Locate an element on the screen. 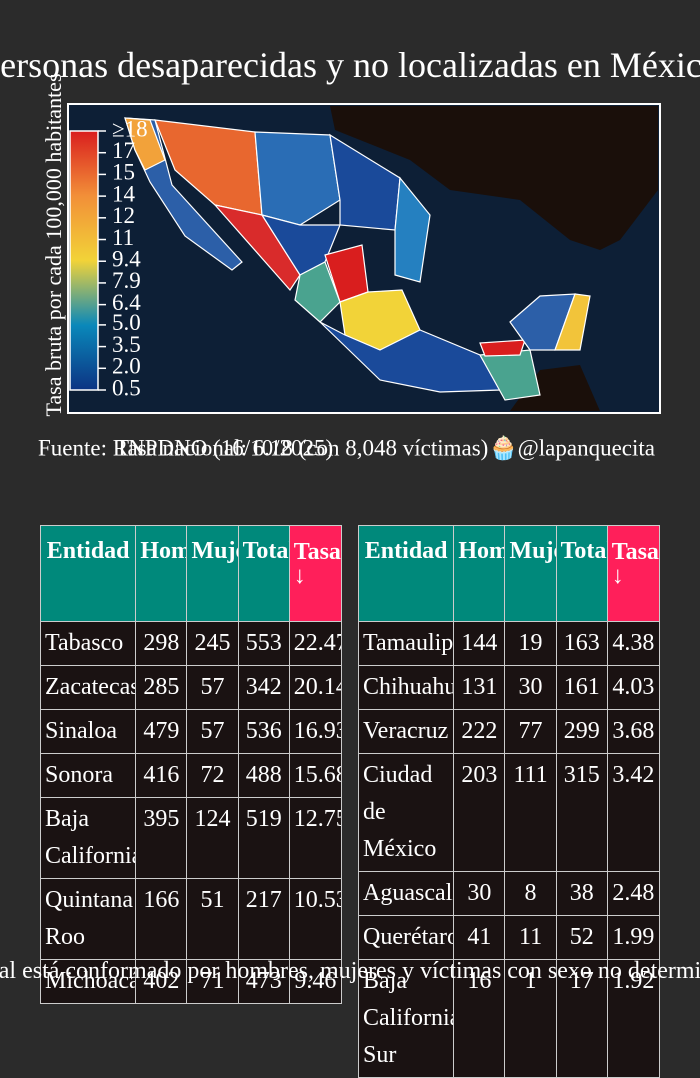  table-cell: 124 is located at coordinates (212, 838).